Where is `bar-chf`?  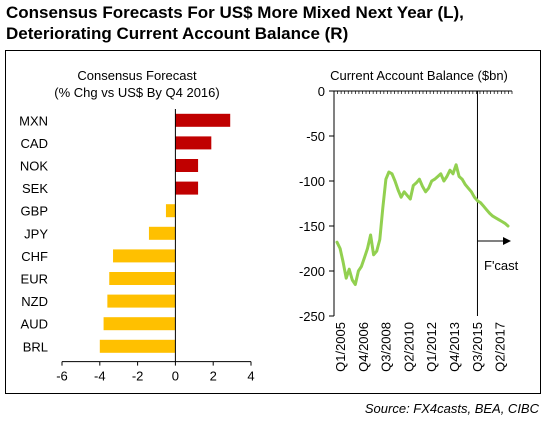
bar-chf is located at coordinates (144, 256).